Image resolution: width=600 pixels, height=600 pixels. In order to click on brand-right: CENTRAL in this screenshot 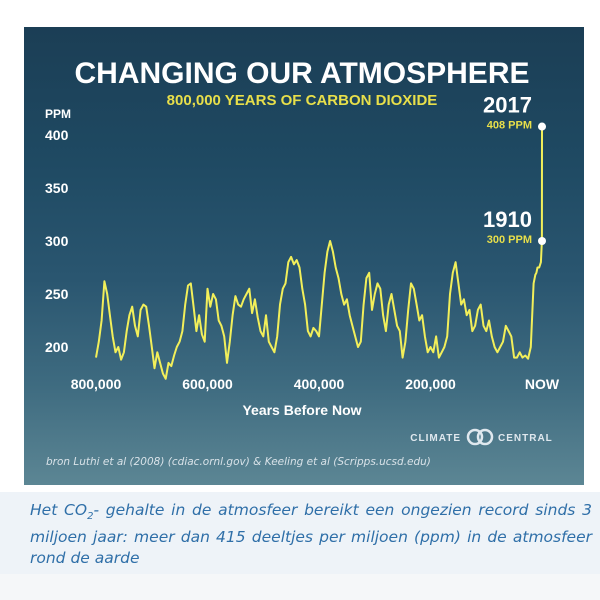, I will do `click(525, 438)`.